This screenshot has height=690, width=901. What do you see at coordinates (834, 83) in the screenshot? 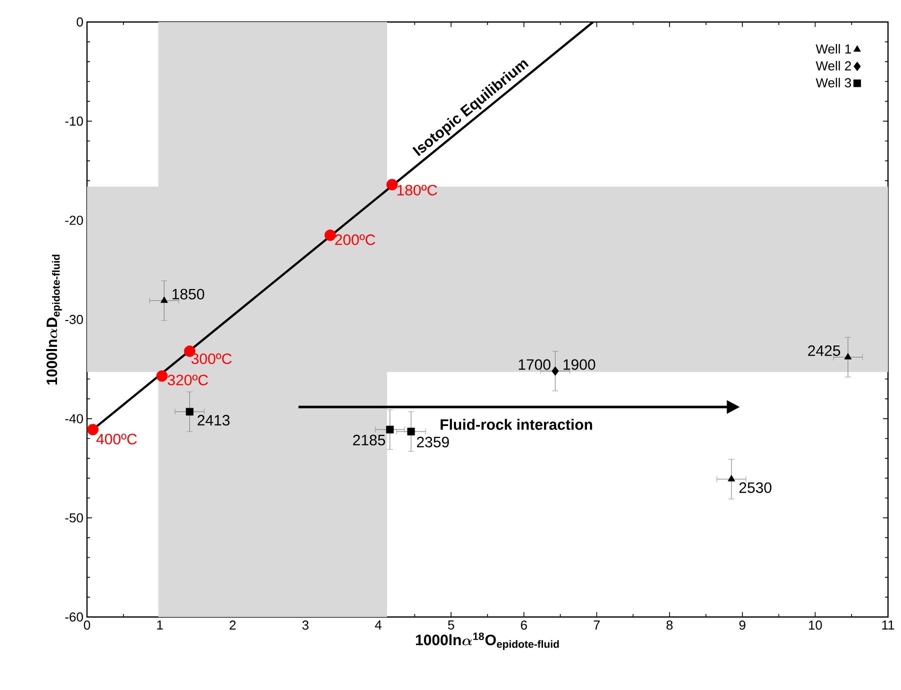
I see `legend-label: Well 3` at bounding box center [834, 83].